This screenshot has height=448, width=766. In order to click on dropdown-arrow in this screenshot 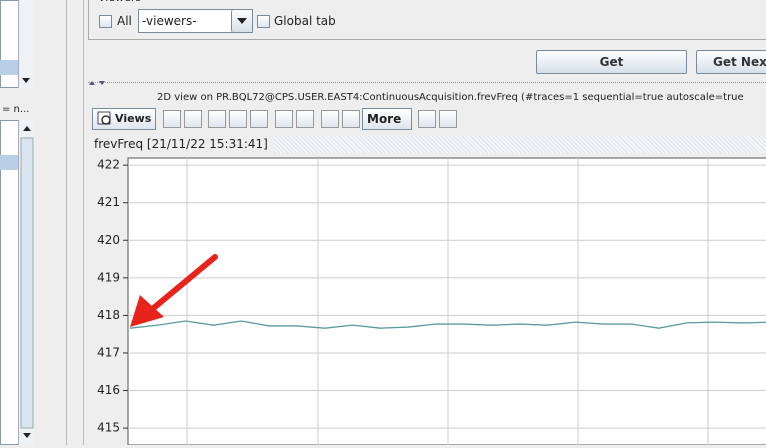, I will do `click(241, 21)`.